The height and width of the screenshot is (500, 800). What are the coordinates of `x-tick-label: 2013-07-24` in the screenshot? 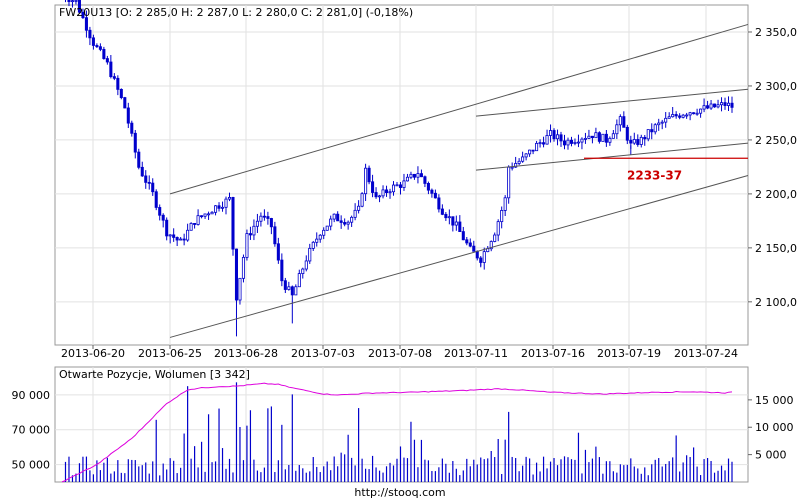 It's located at (706, 353).